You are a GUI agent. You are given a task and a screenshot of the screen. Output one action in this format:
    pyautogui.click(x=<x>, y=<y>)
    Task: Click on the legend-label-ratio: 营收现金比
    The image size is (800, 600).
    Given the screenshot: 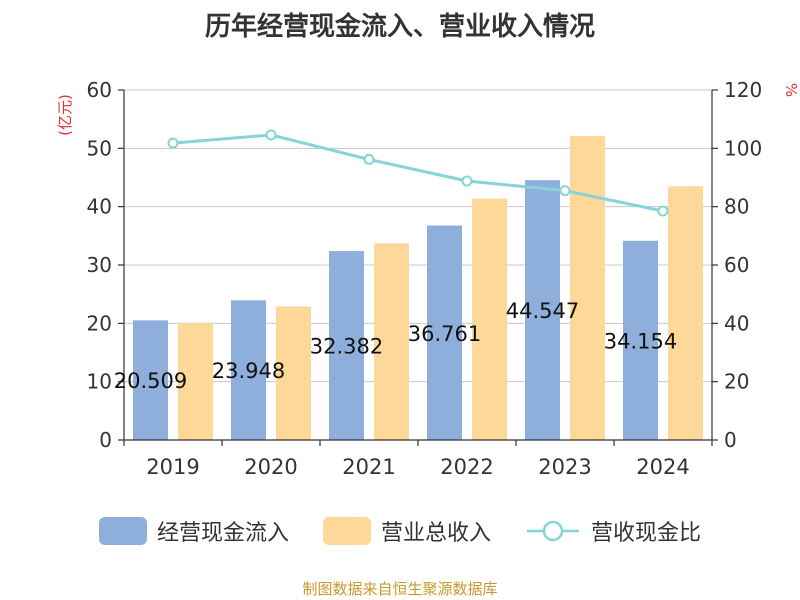 What is the action you would take?
    pyautogui.click(x=646, y=533)
    